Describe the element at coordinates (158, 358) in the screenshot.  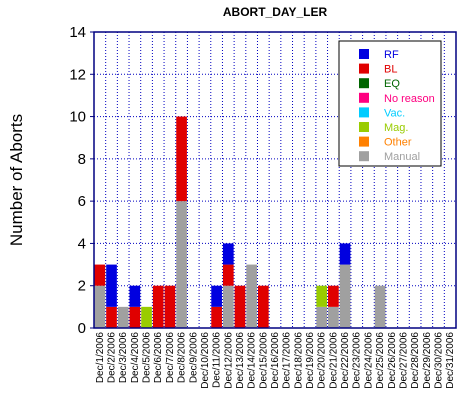
I see `x-tick-label: Dec/6/2006` at that location.